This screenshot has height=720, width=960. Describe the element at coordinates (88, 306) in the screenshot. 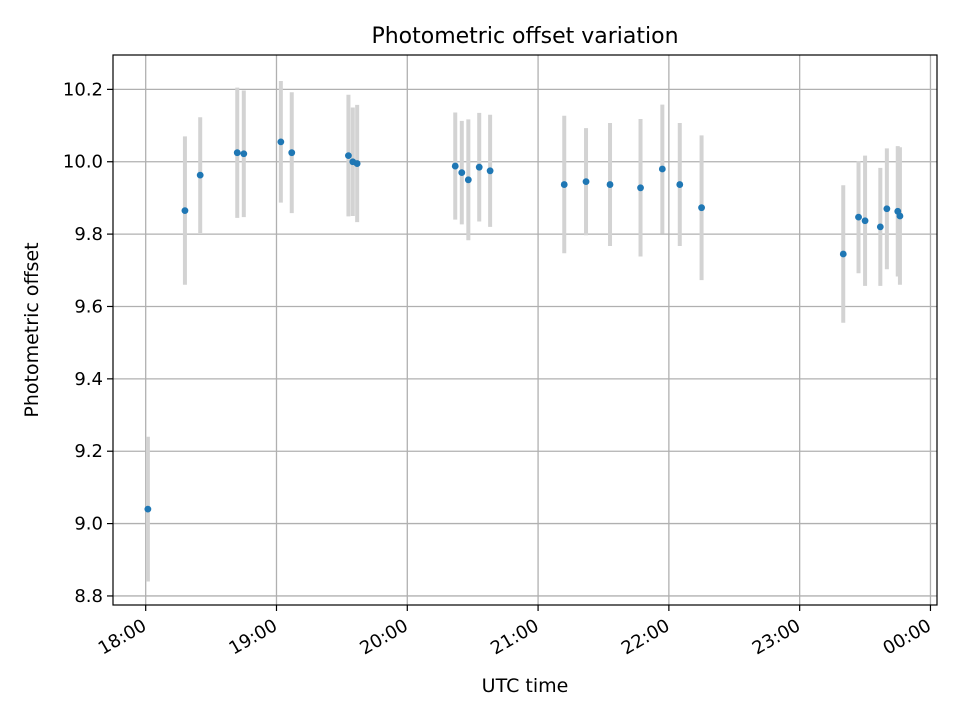

I see `y-tick-label: 9.6` at that location.